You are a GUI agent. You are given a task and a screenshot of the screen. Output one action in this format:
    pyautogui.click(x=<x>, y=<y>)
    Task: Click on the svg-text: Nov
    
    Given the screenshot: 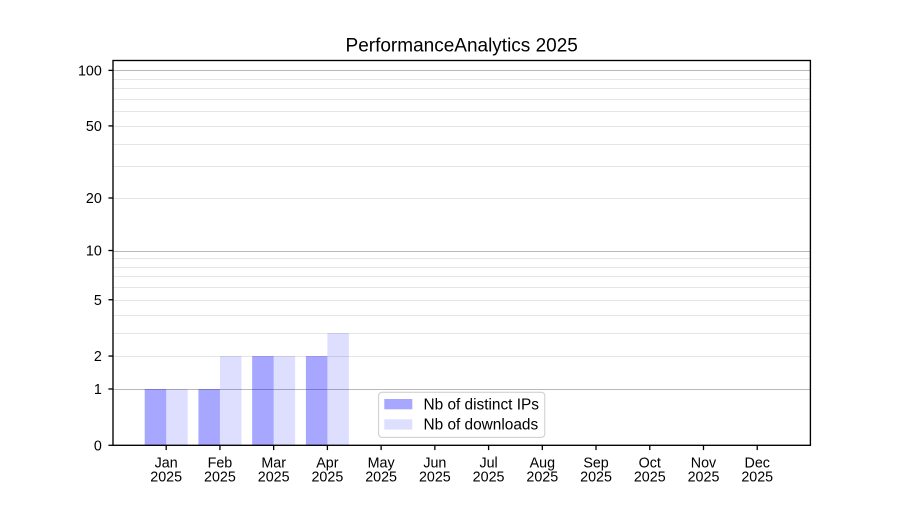 What is the action you would take?
    pyautogui.click(x=704, y=464)
    